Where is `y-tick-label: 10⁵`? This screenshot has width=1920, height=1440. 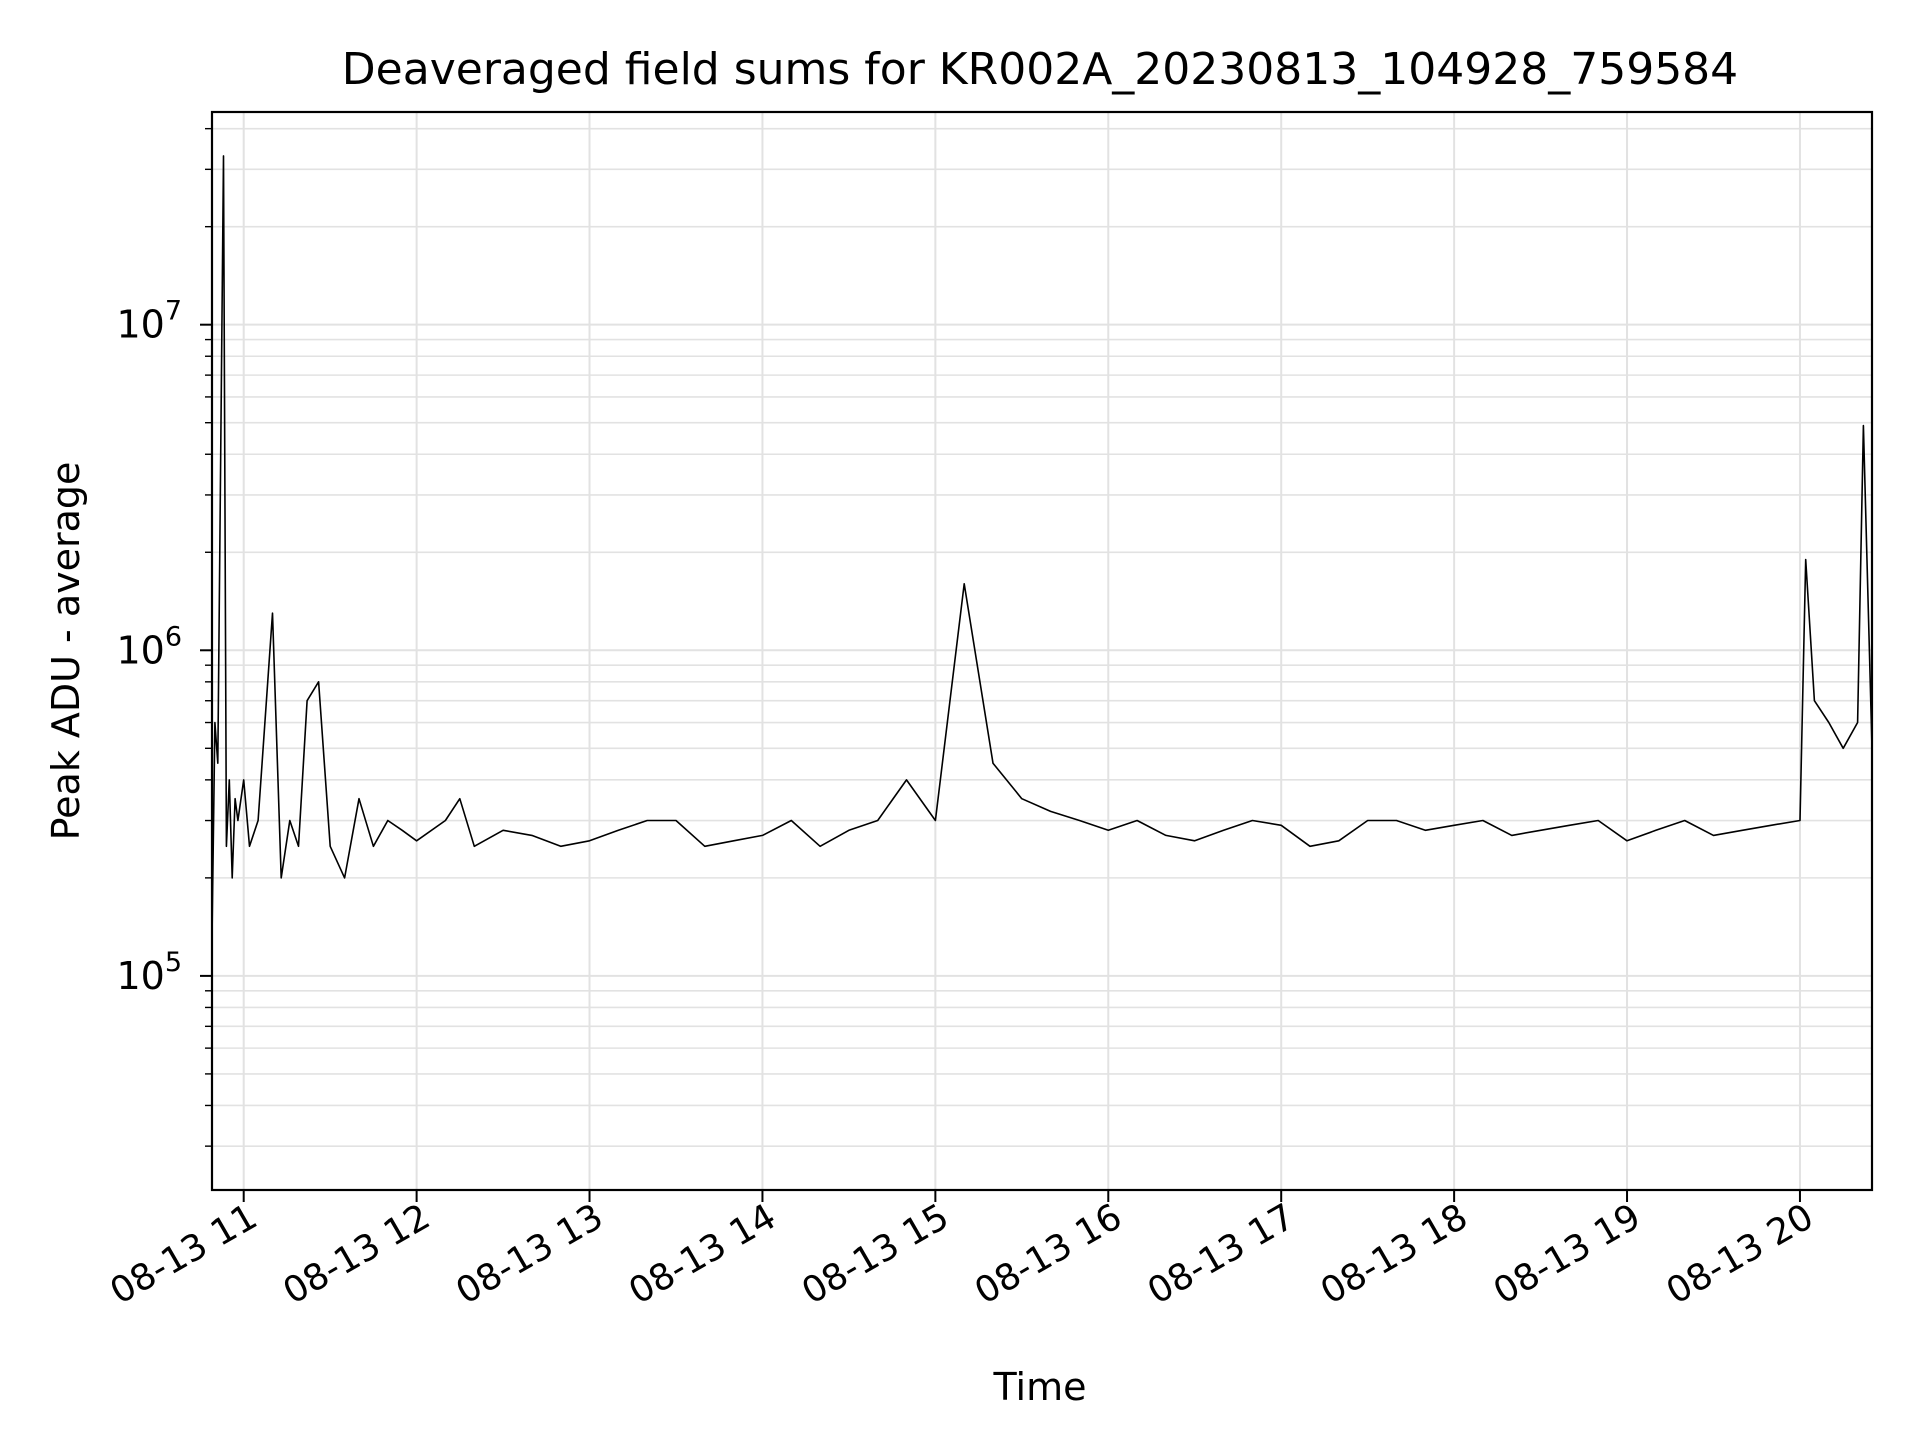
y-tick-label: 10⁵ is located at coordinates (149, 972).